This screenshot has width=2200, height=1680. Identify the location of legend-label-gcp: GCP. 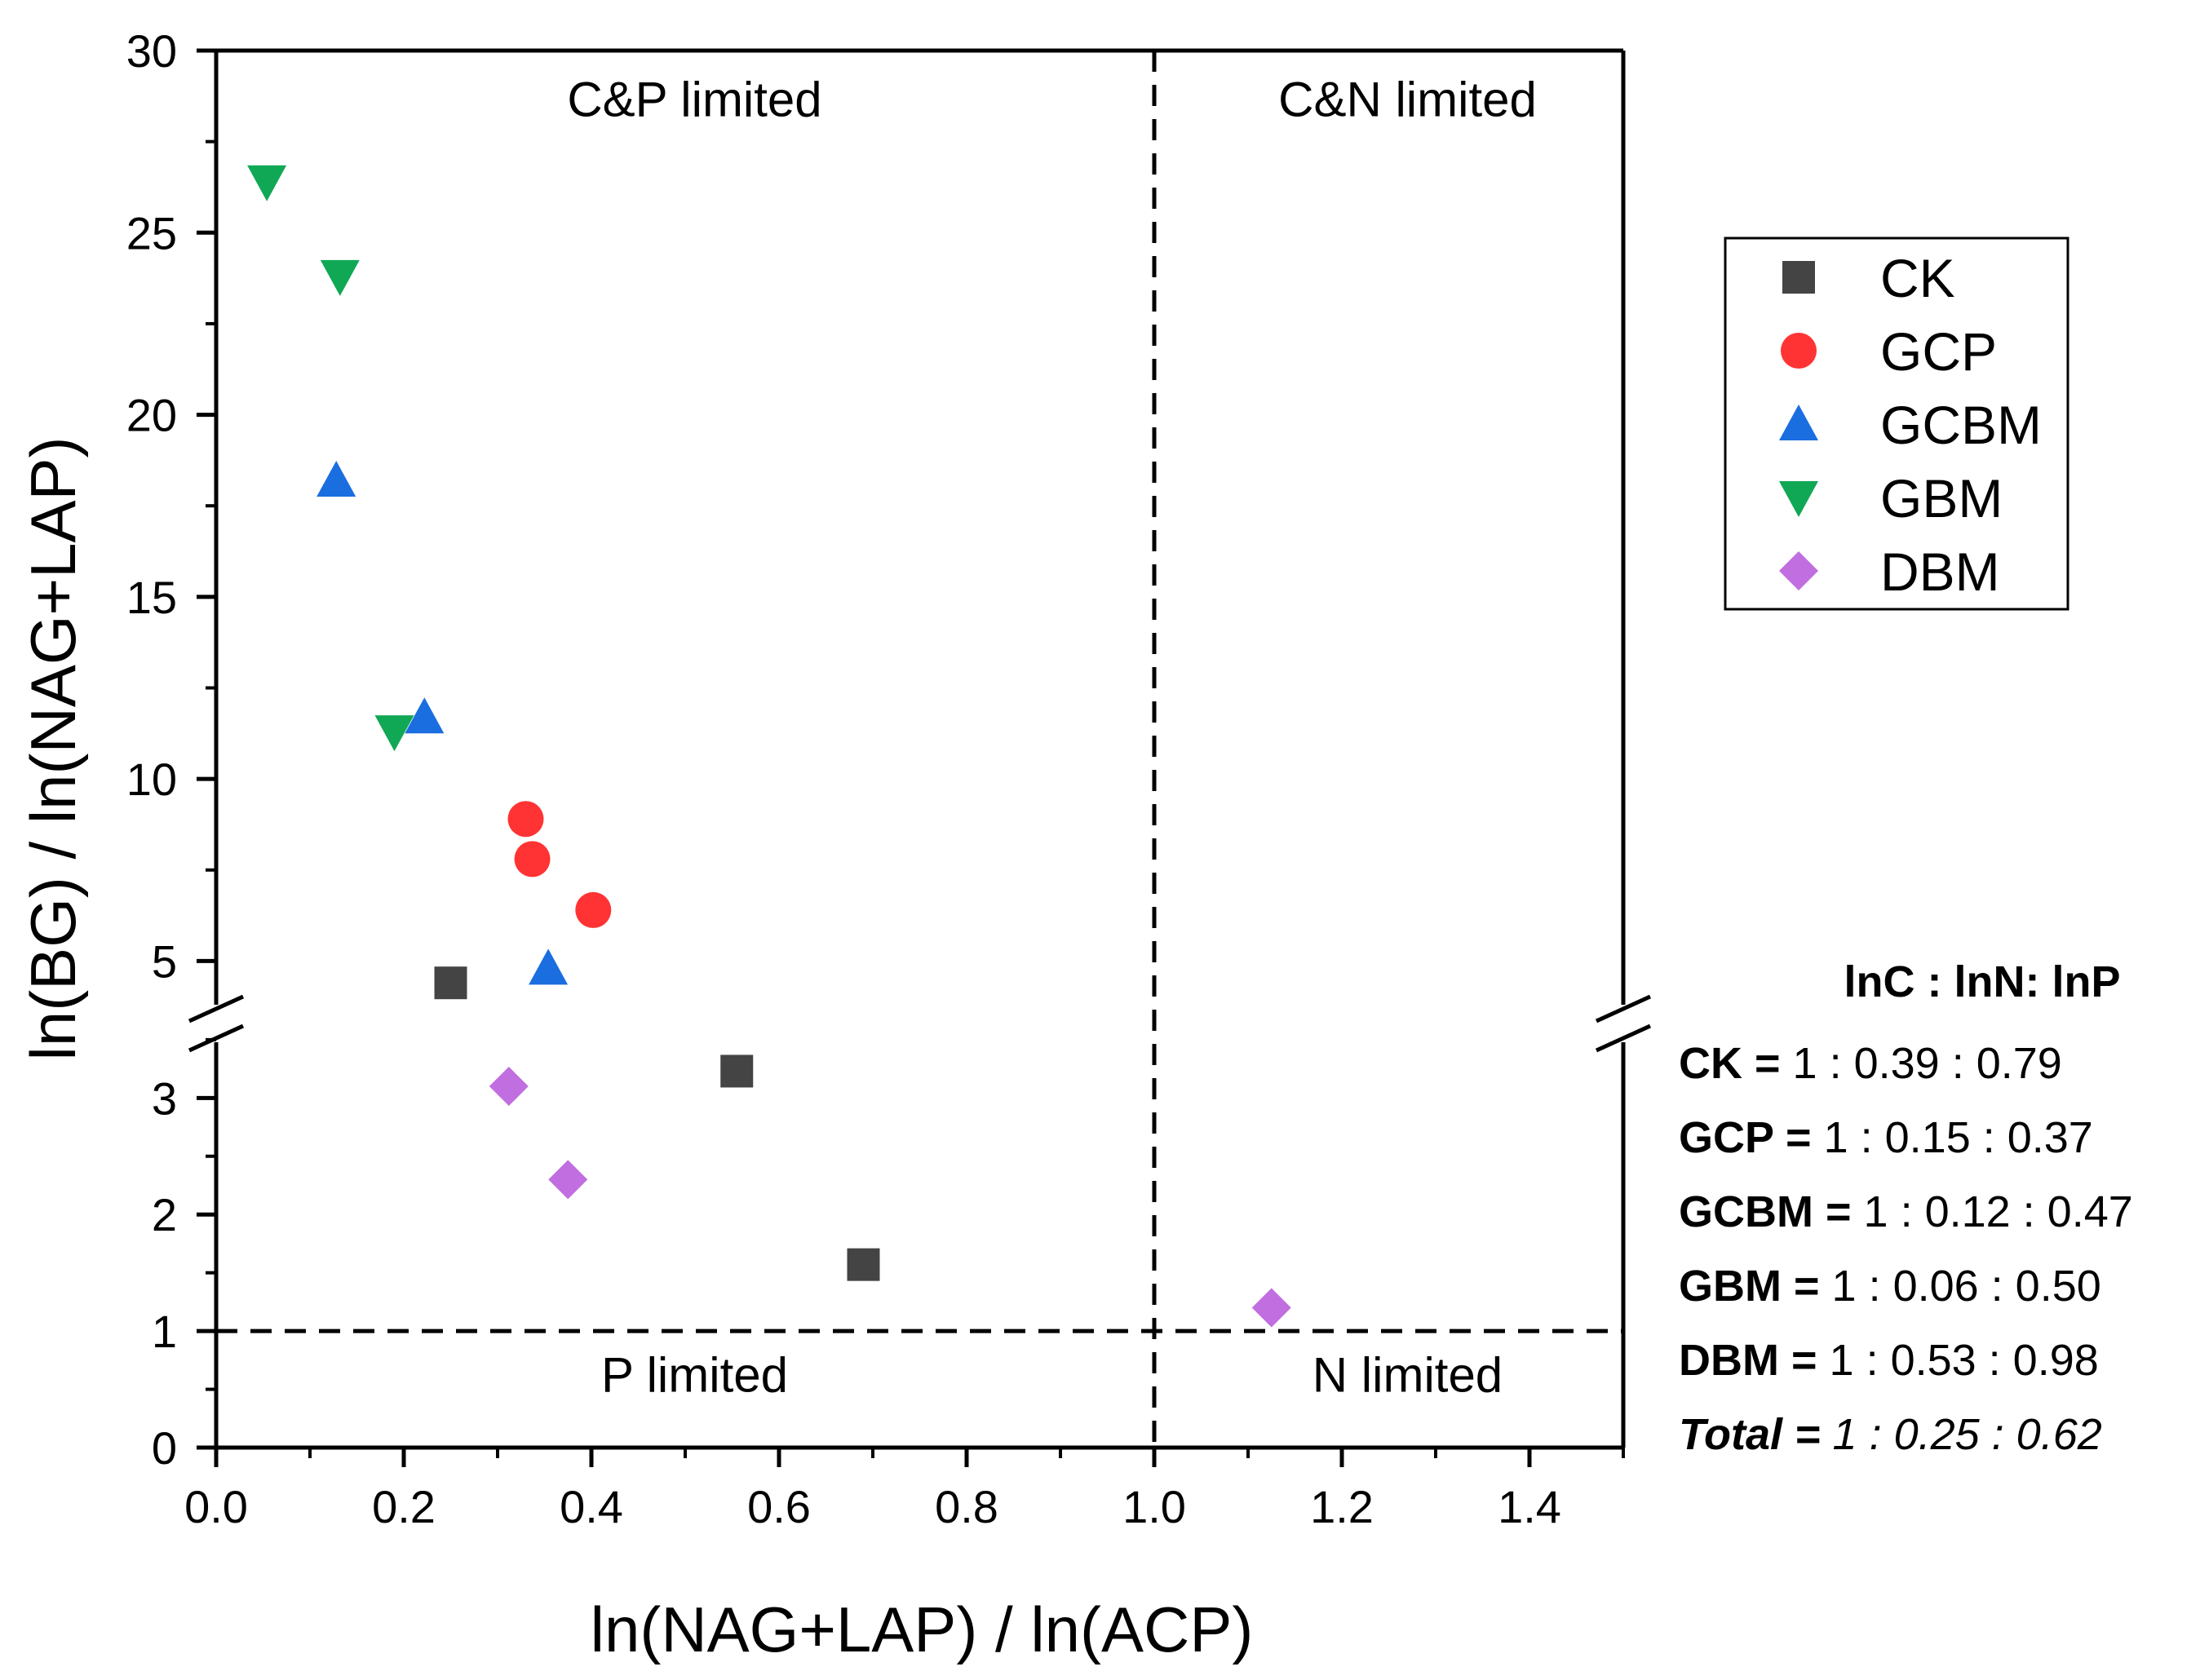
(1938, 351).